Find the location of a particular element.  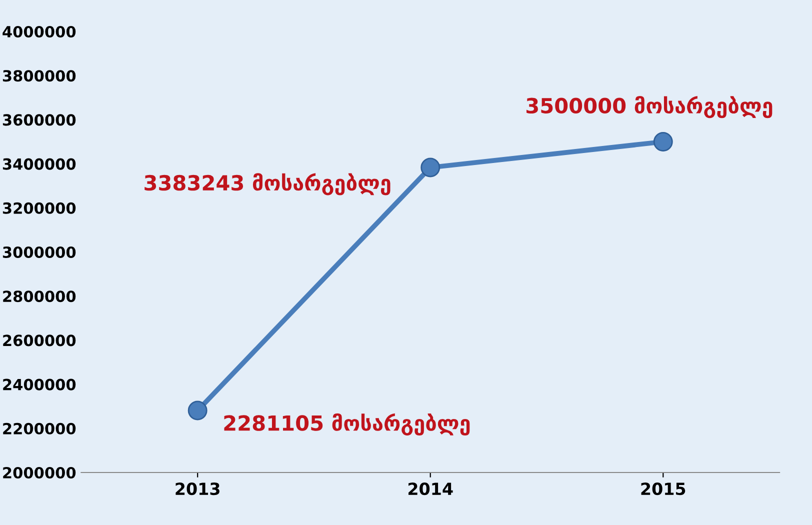

data-label: 3383243 მოსარგებლე is located at coordinates (267, 184).